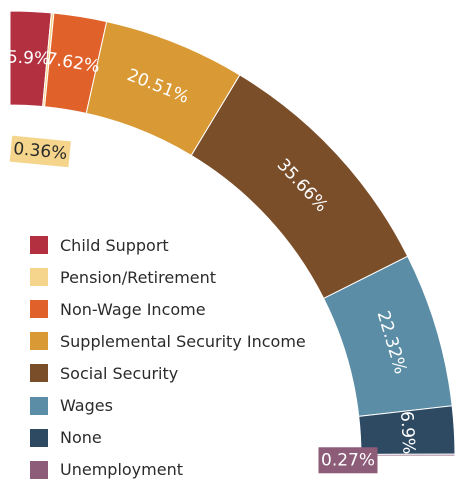 Image resolution: width=461 pixels, height=486 pixels. Describe the element at coordinates (168, 438) in the screenshot. I see `legend-item-none: None` at that location.